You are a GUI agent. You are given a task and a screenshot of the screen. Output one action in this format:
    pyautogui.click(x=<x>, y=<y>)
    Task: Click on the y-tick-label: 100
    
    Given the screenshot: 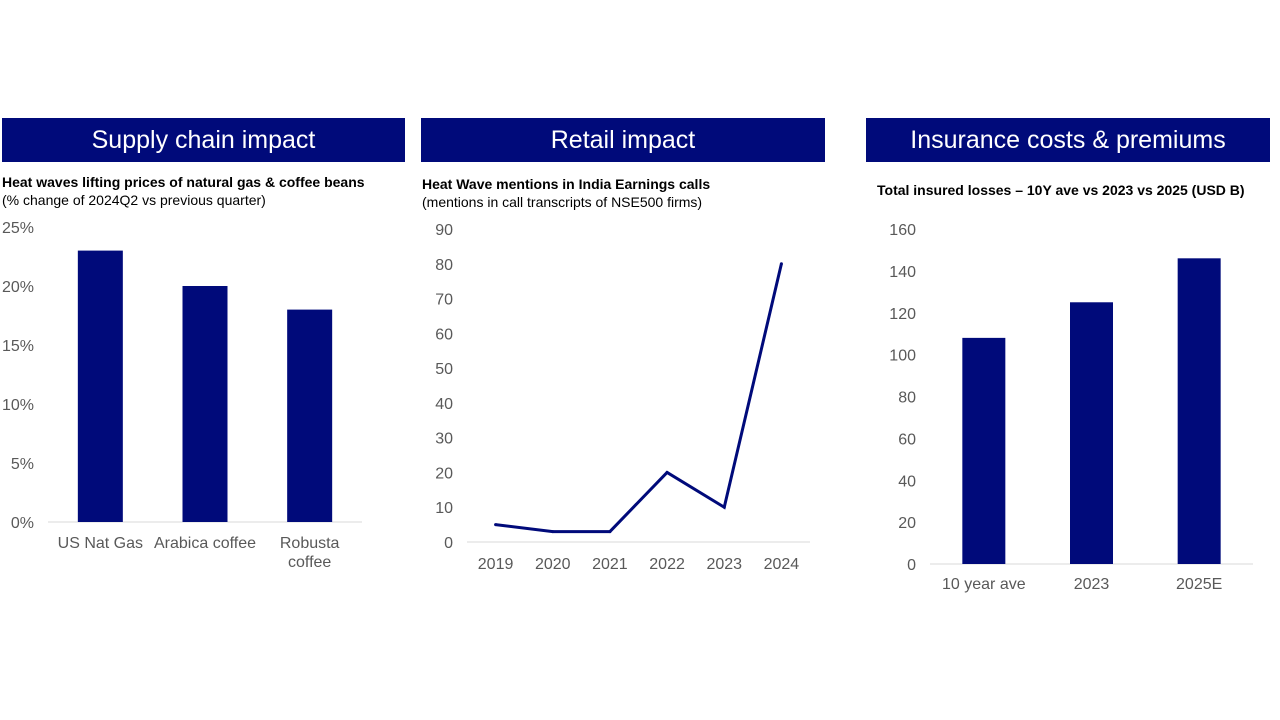 What is the action you would take?
    pyautogui.click(x=902, y=356)
    